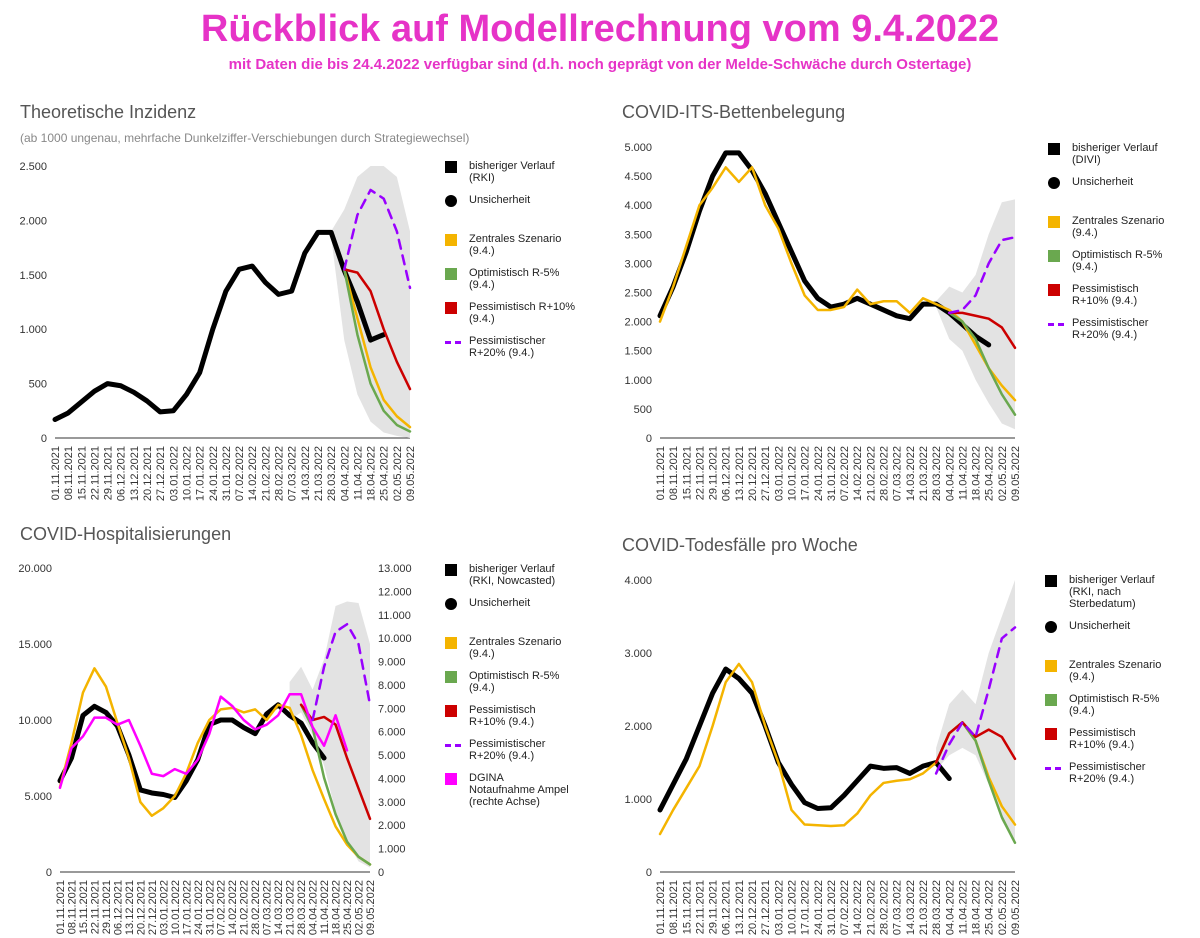 The width and height of the screenshot is (1200, 938). I want to click on legend-item: bisheriger Verlauf (RKI), so click(510, 172).